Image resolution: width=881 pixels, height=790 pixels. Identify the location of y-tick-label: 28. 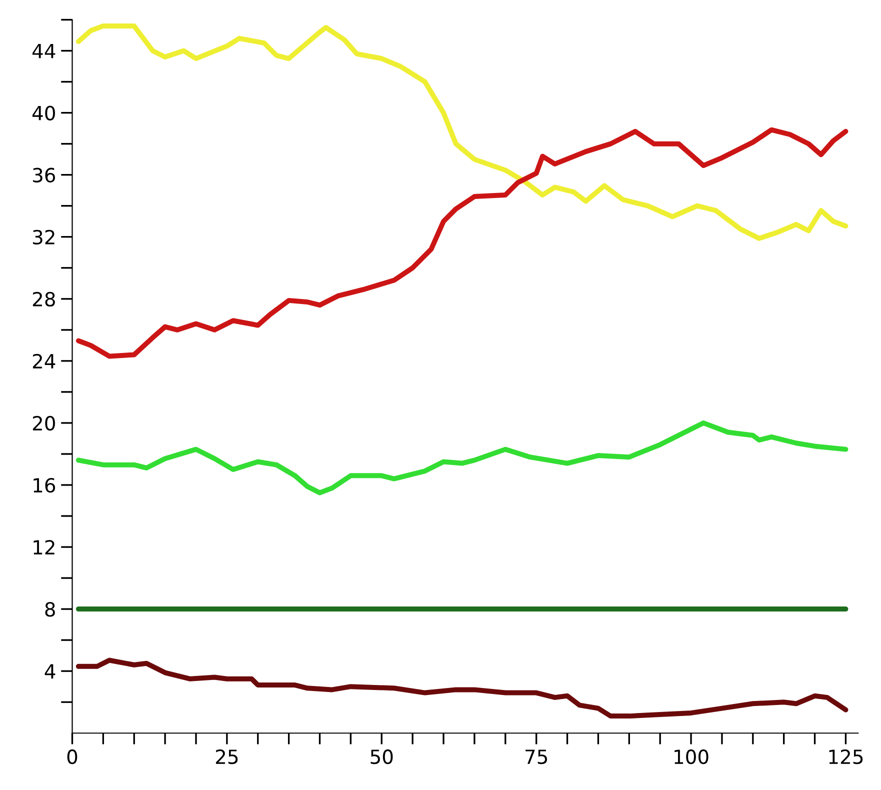
(43, 299).